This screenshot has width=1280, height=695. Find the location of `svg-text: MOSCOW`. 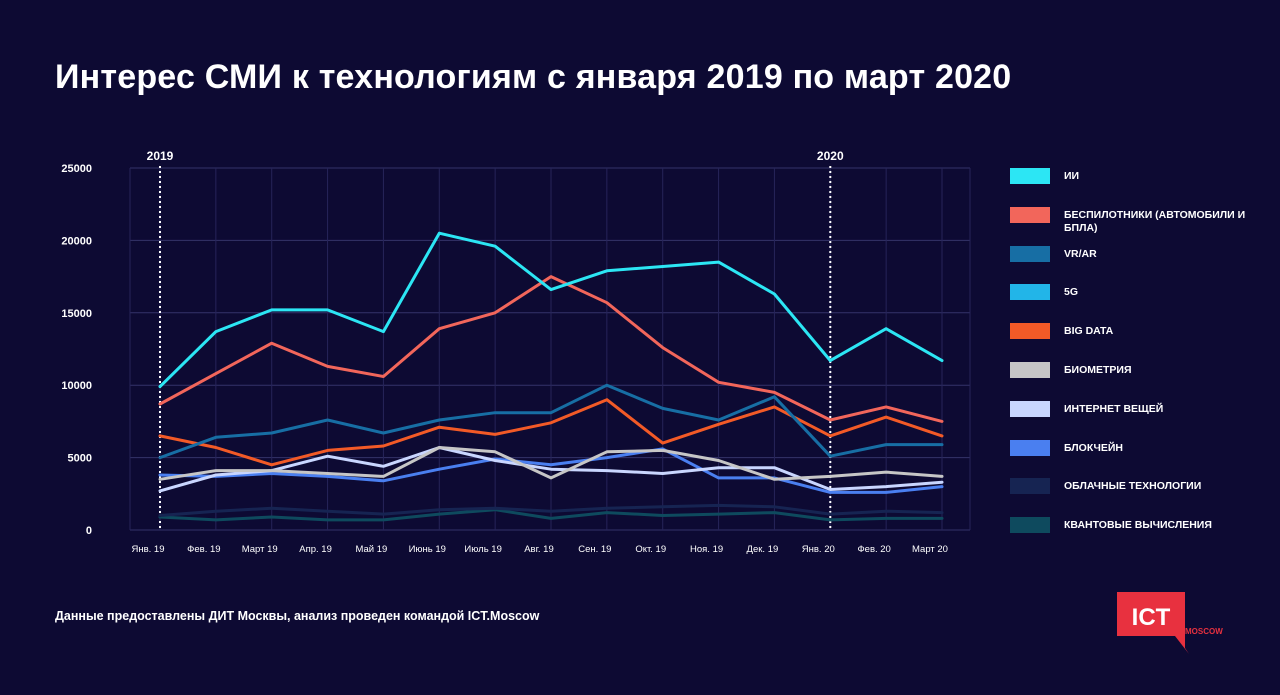

svg-text: MOSCOW is located at coordinates (1204, 631).